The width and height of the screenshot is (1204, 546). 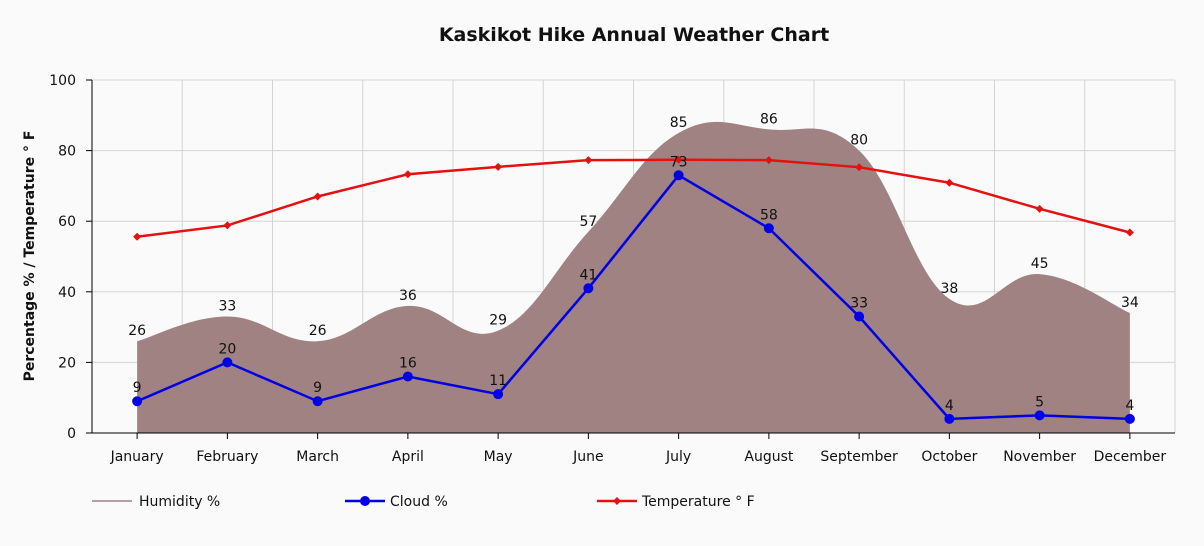 I want to click on x-tick-label: April, so click(x=408, y=457).